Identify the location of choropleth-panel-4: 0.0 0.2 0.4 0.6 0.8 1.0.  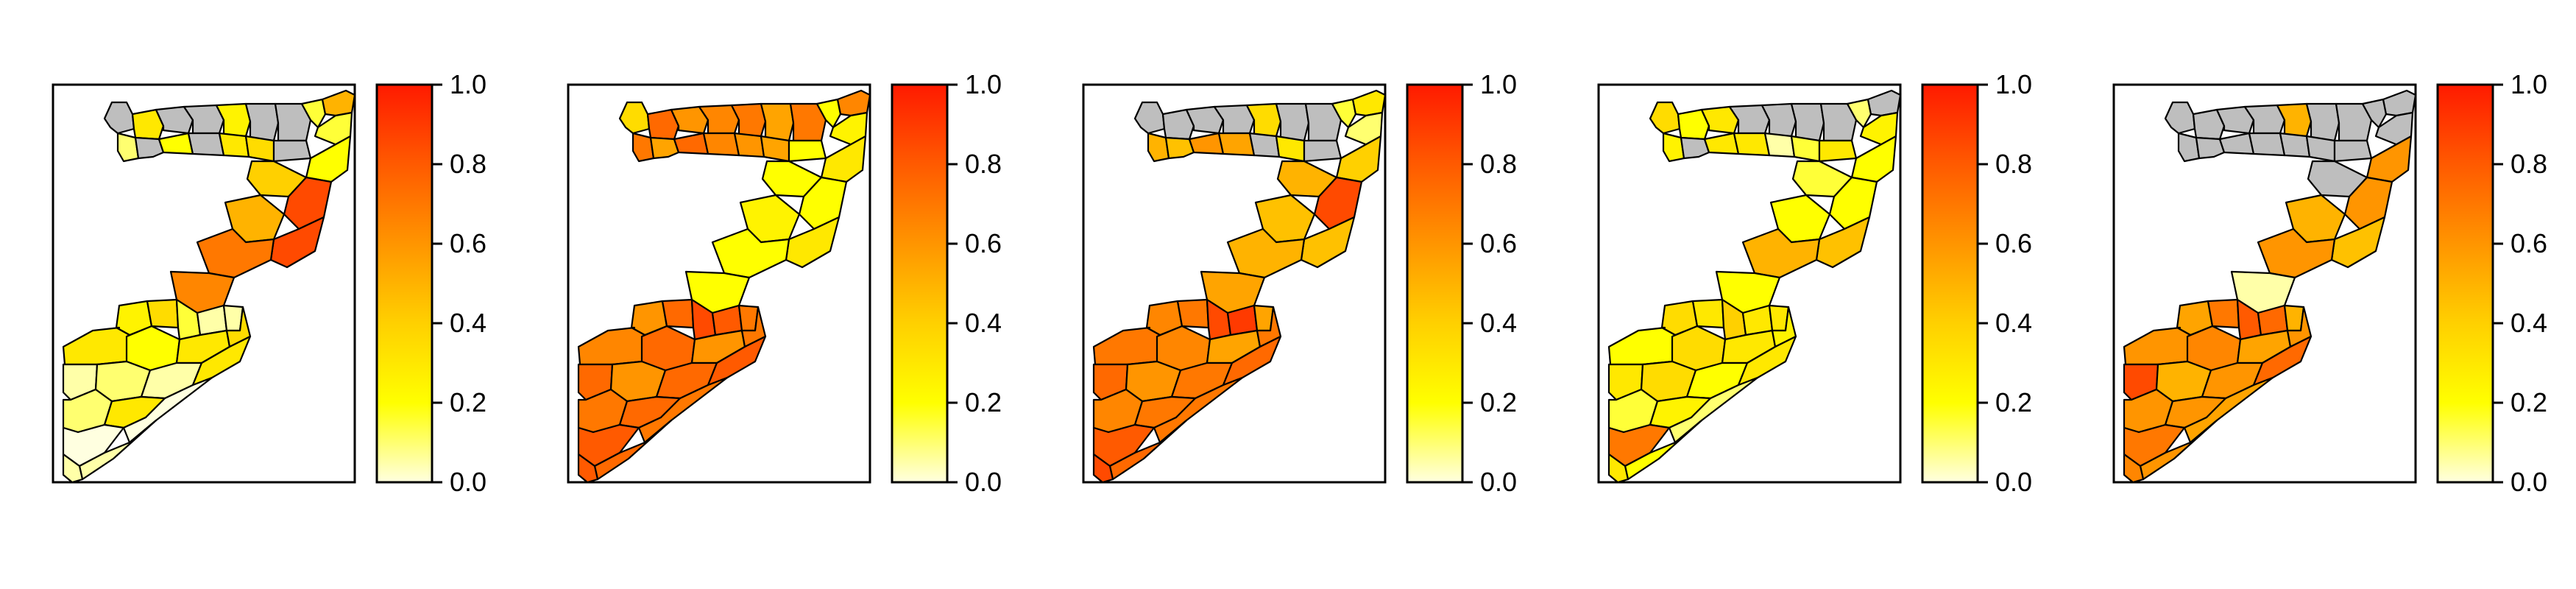
(1815, 283).